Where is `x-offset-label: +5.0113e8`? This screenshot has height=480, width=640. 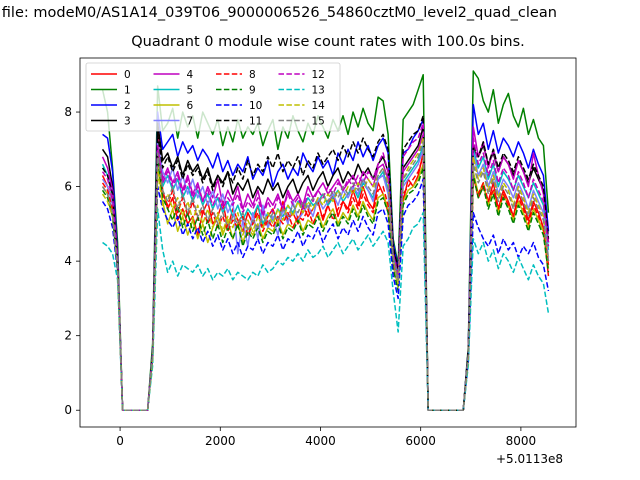 x-offset-label: +5.0113e8 is located at coordinates (530, 459).